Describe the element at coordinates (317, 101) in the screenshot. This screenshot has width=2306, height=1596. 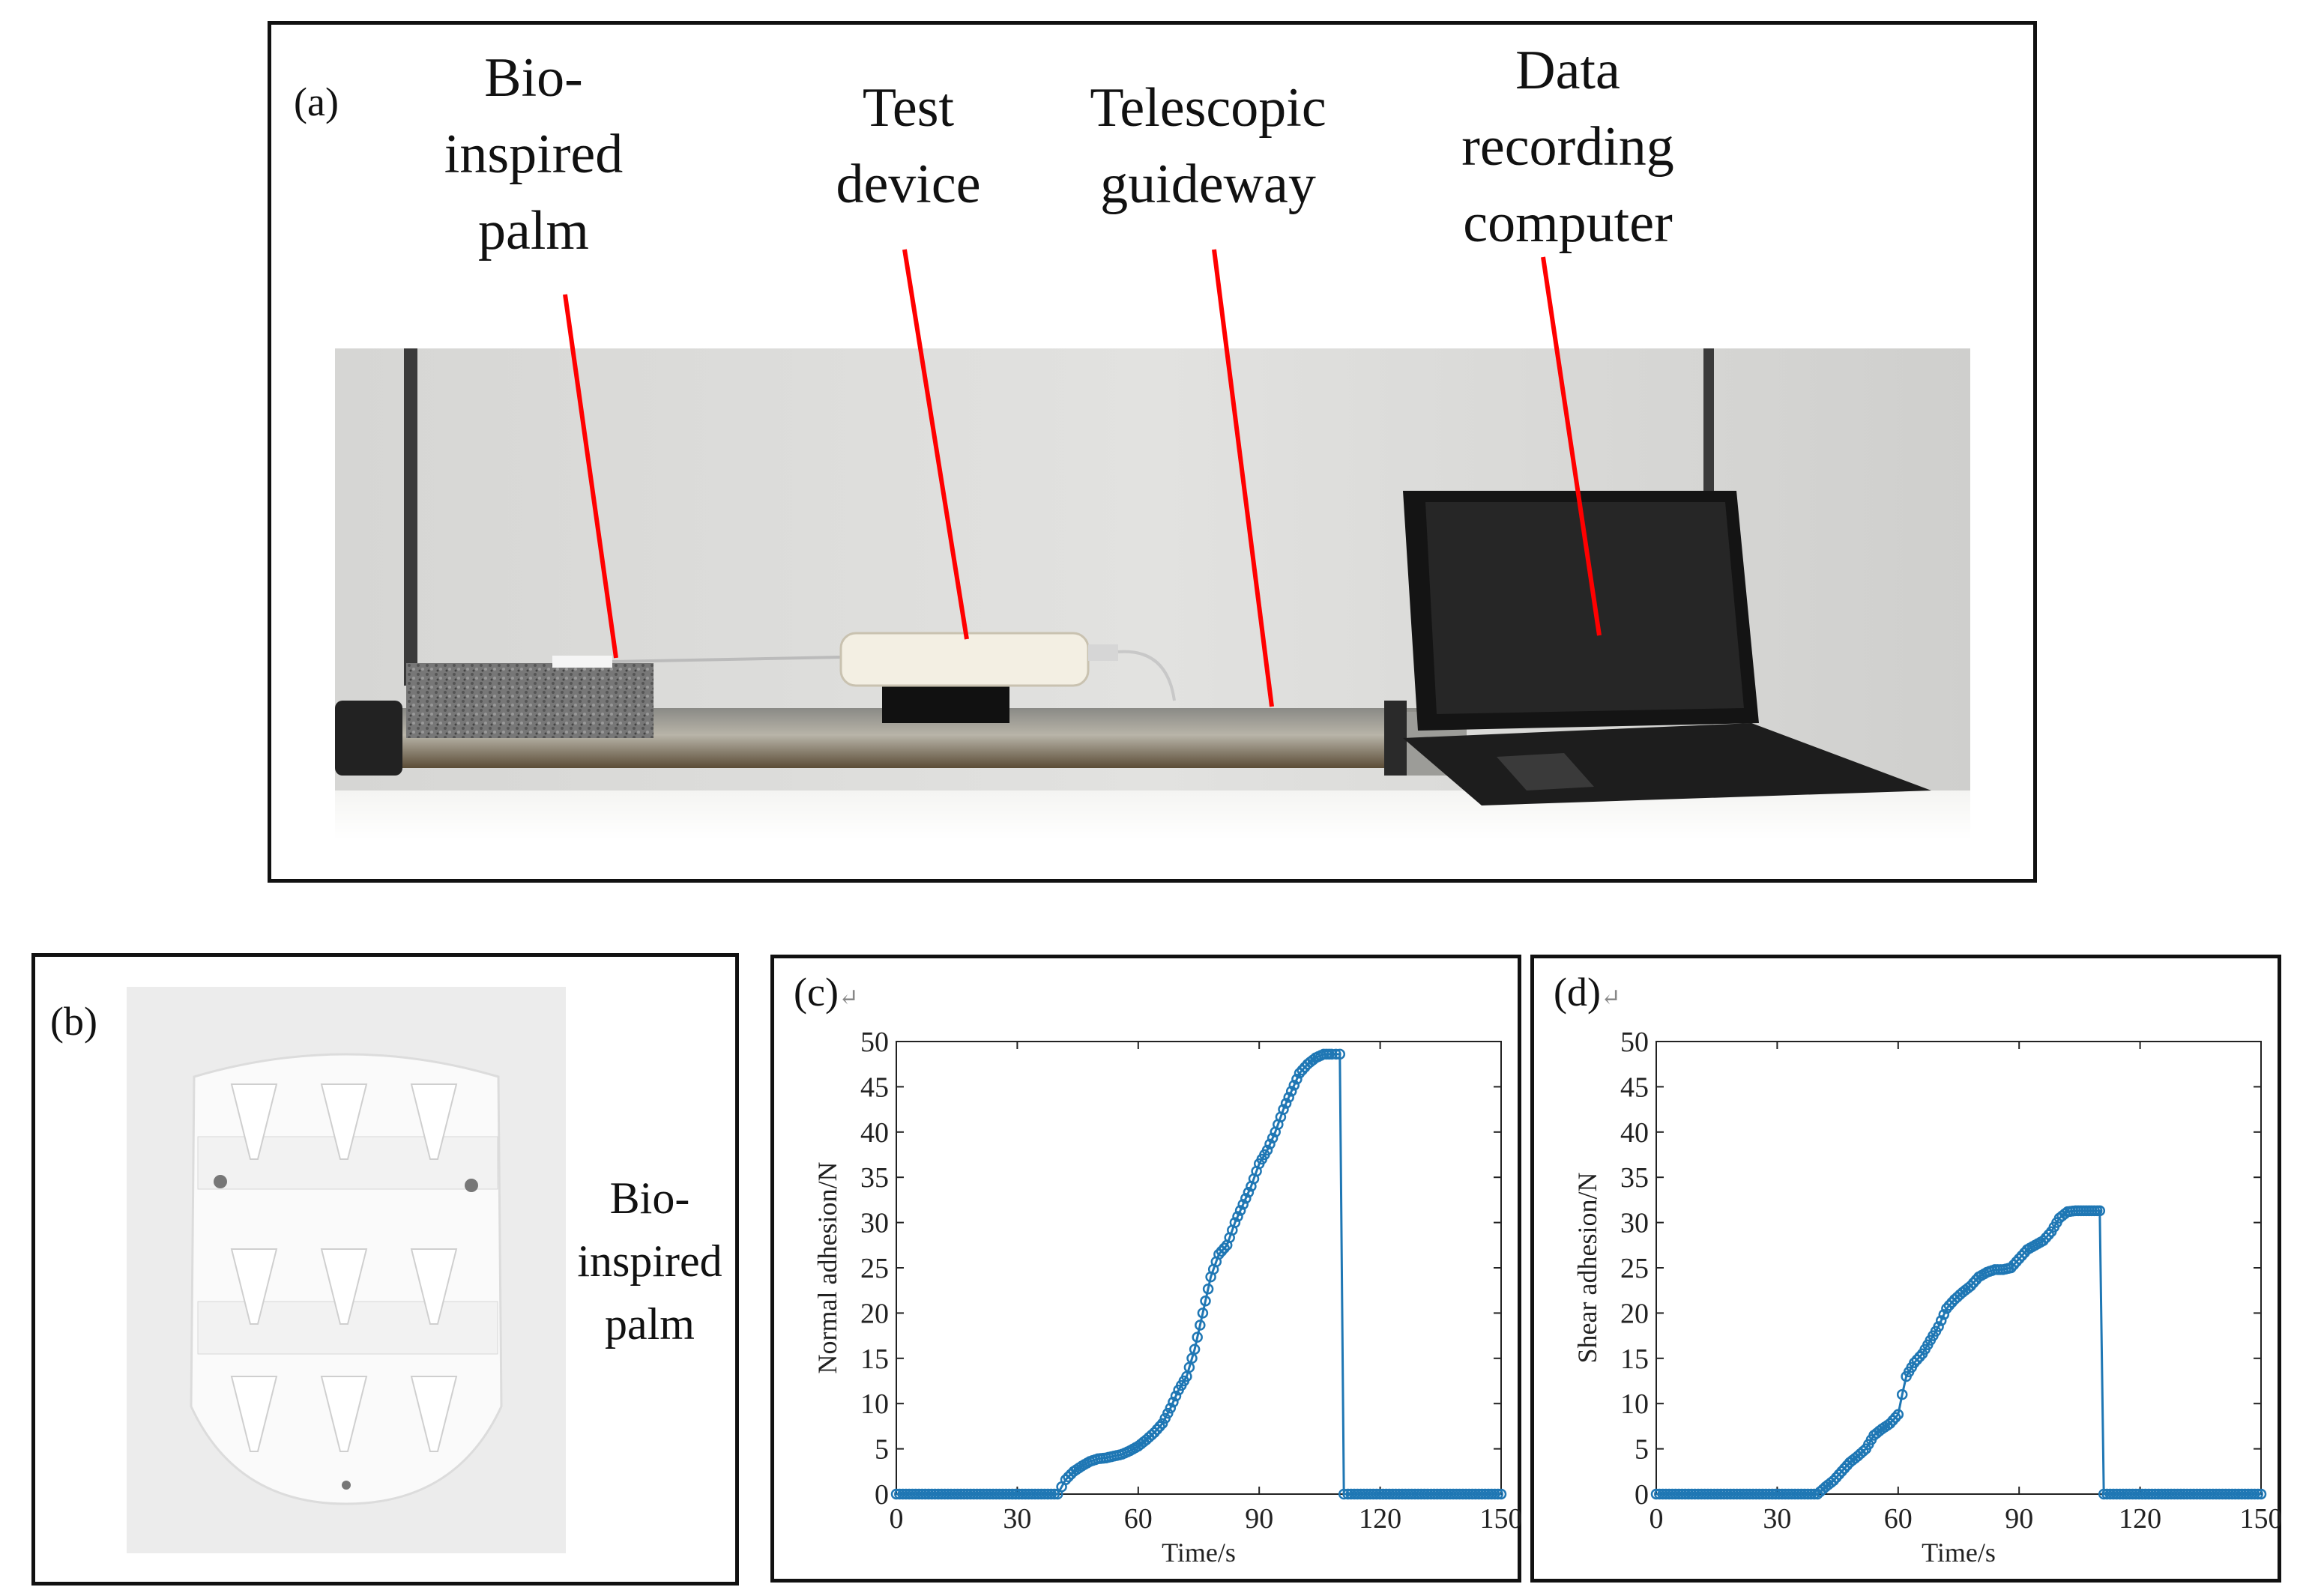
I see `panel-a-tag: (a)` at that location.